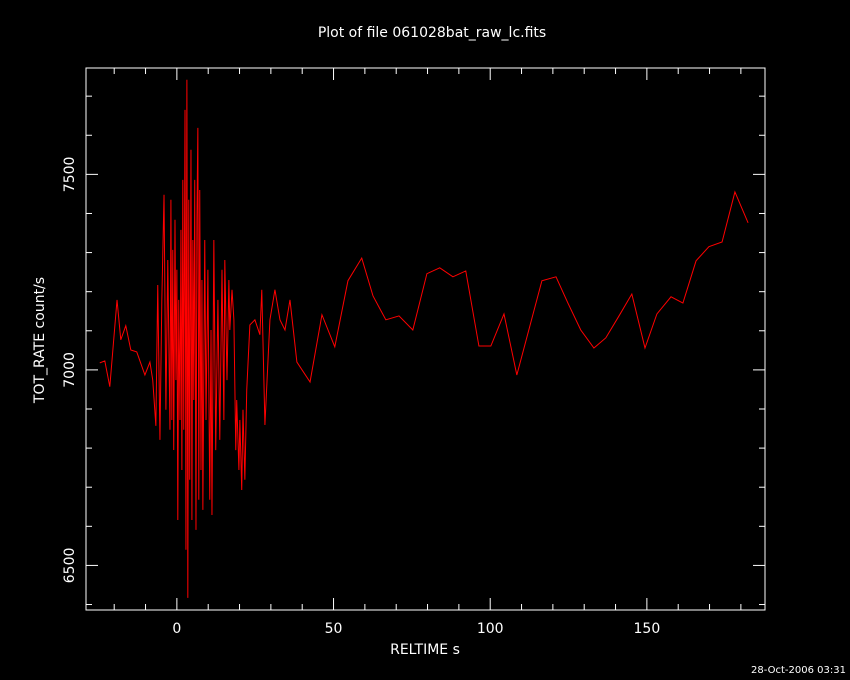 The width and height of the screenshot is (850, 680). I want to click on x-tick-label: 100, so click(490, 629).